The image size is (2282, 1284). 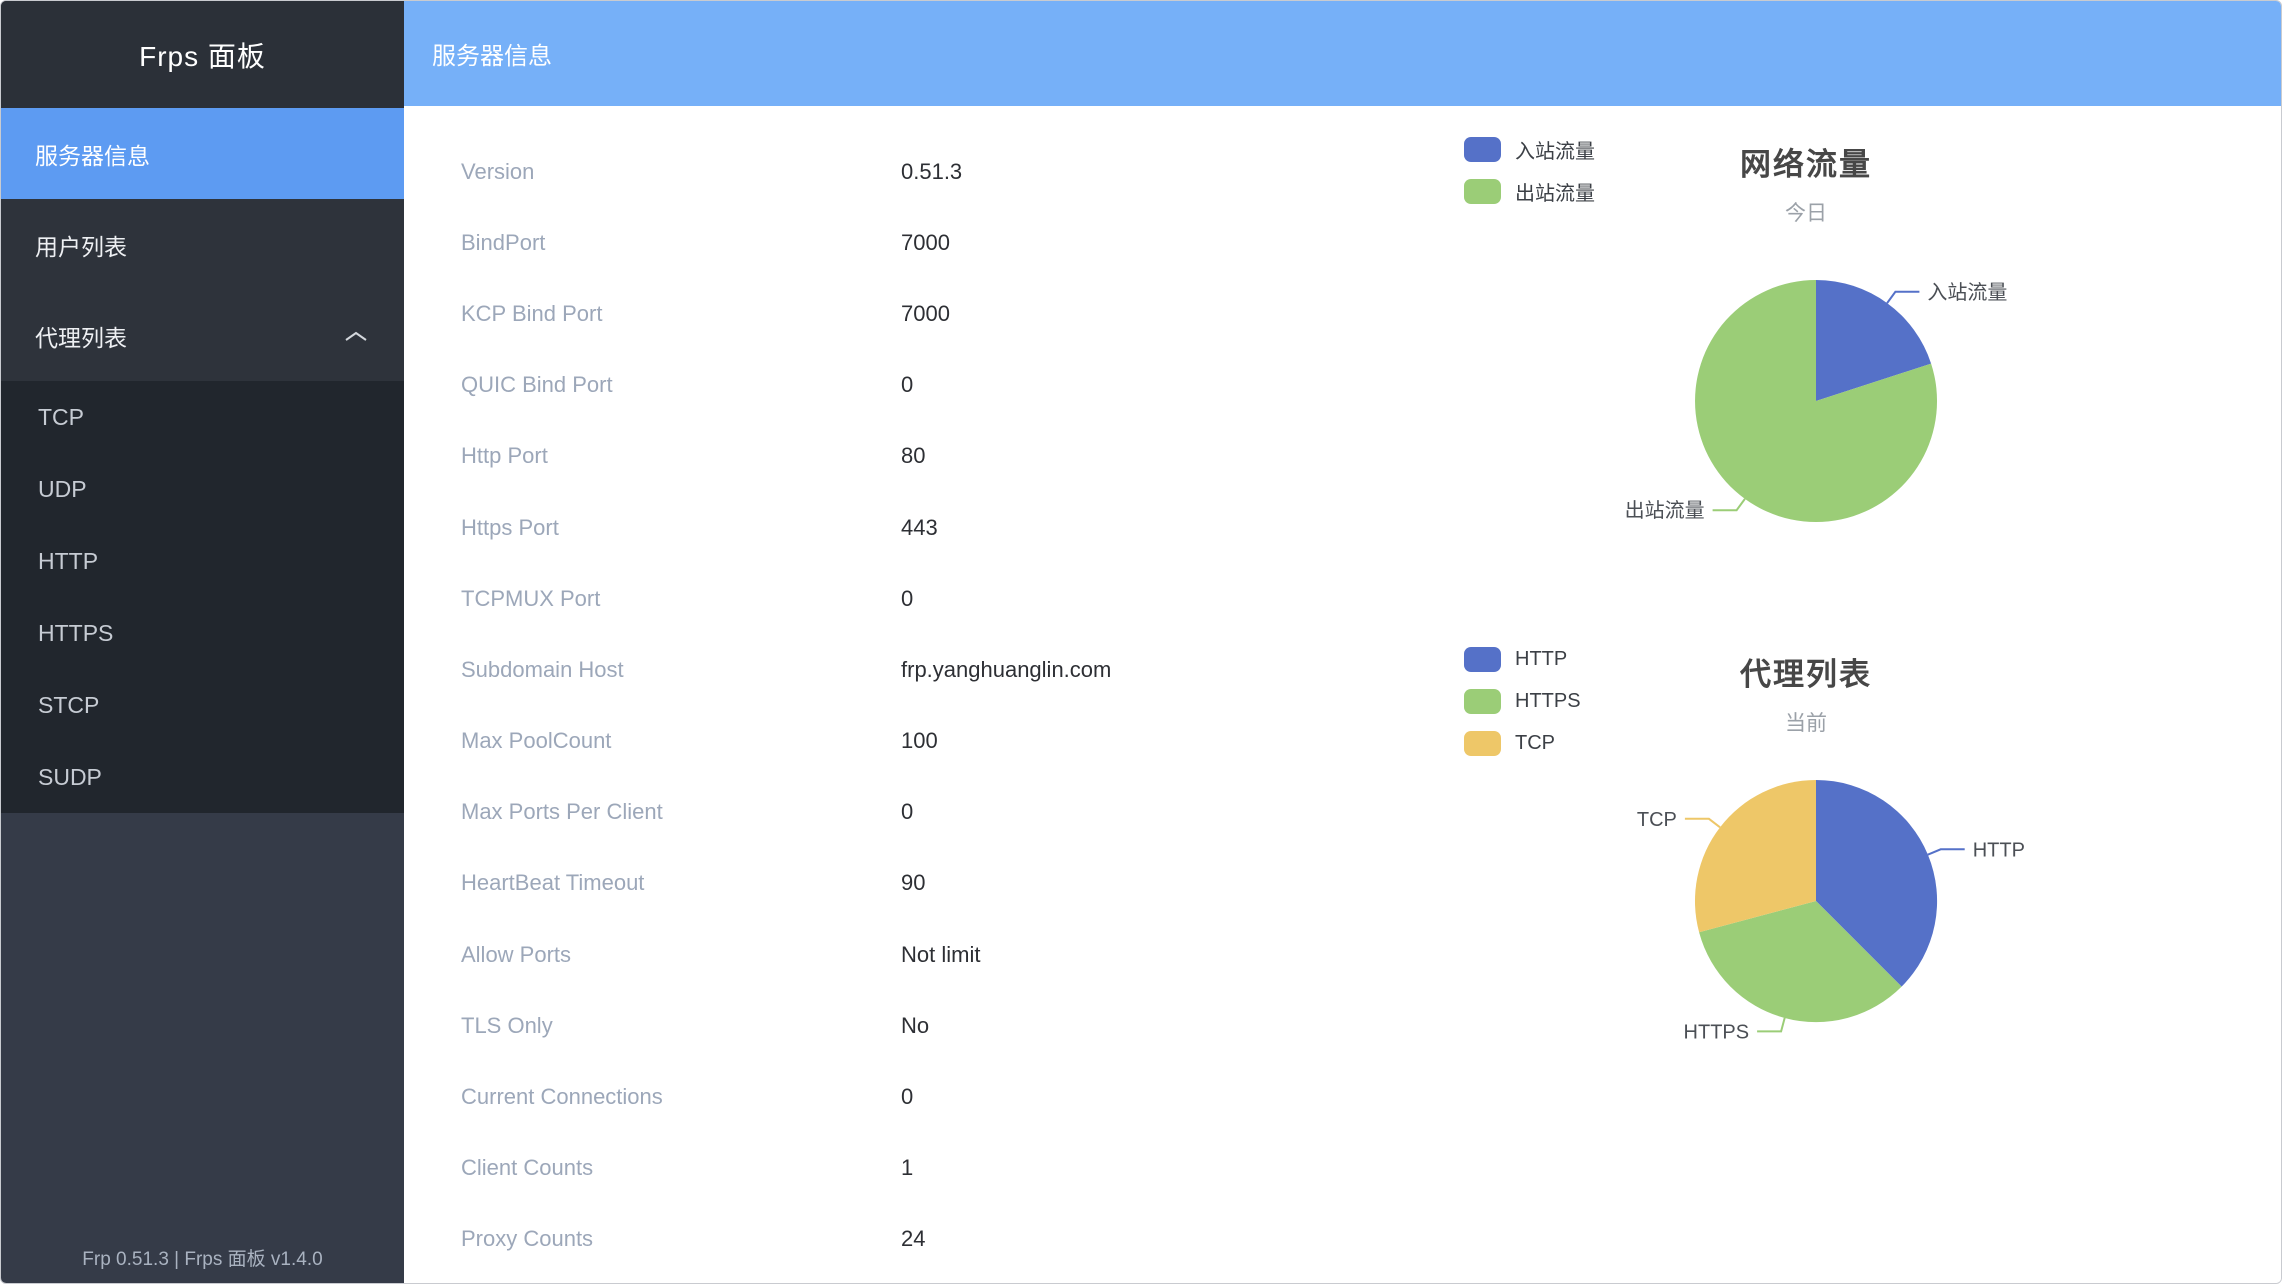 What do you see at coordinates (961, 812) in the screenshot?
I see `server-info-row: Max Ports Per Client 0` at bounding box center [961, 812].